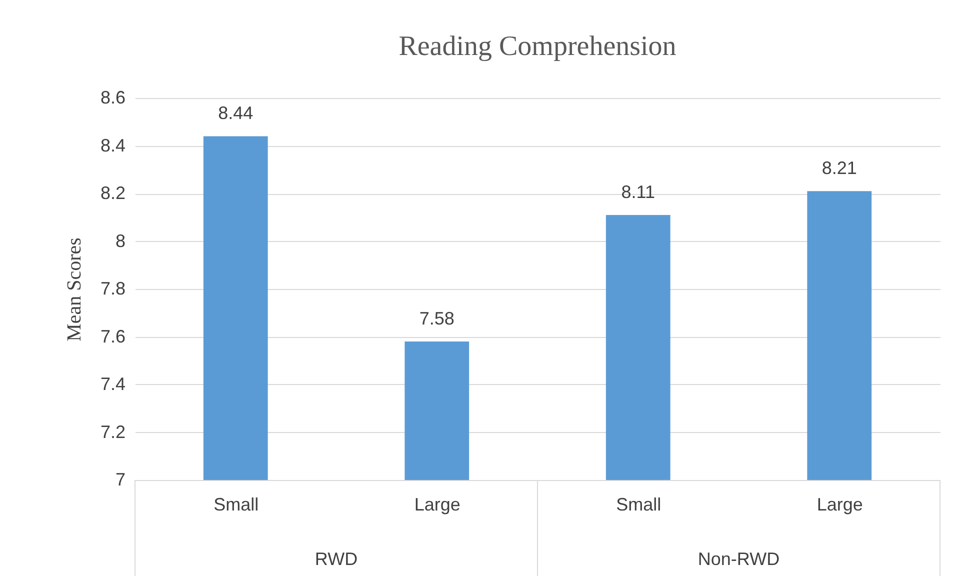 The height and width of the screenshot is (578, 958). I want to click on data-label: 7.58, so click(436, 318).